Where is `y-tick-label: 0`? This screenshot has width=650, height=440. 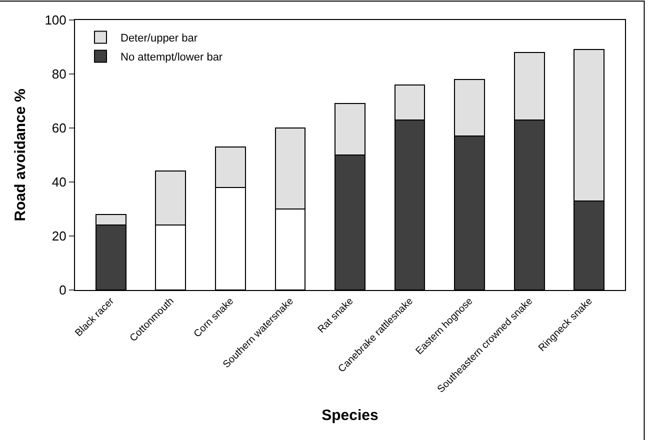
y-tick-label: 0 is located at coordinates (62, 290).